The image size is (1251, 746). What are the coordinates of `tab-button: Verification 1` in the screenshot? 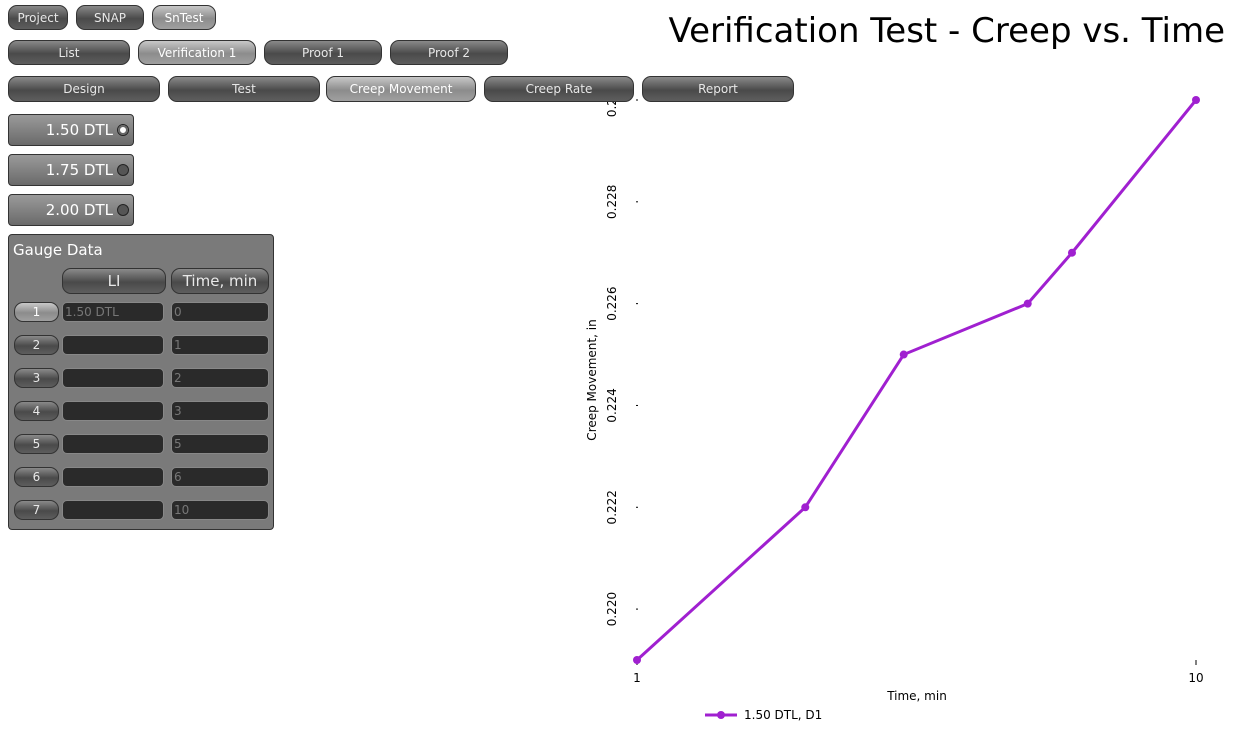 It's located at (197, 52).